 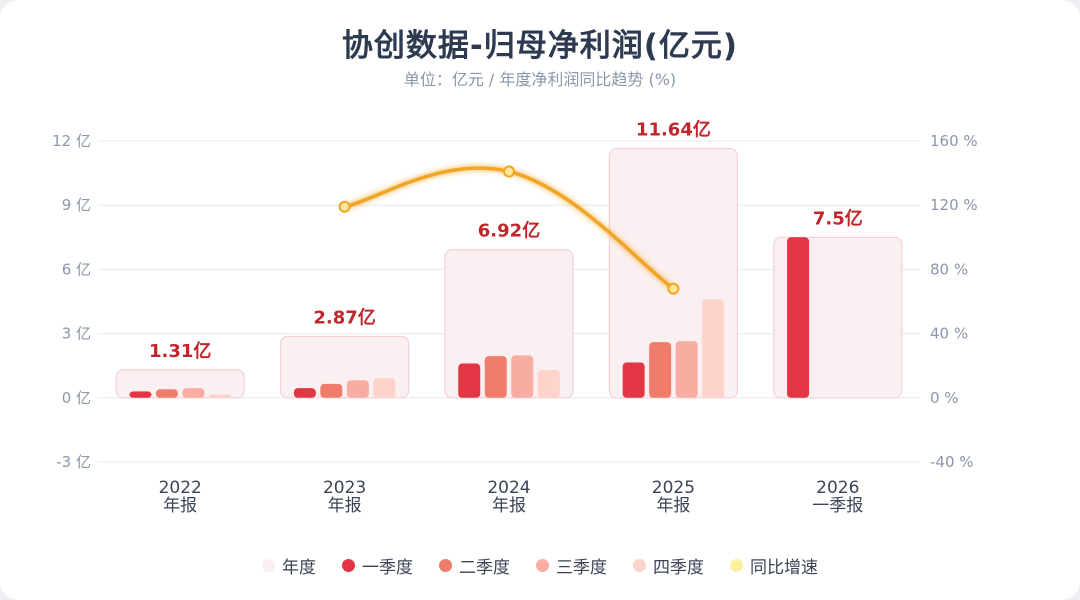 What do you see at coordinates (954, 141) in the screenshot?
I see `y-right-tick-label: 160 %` at bounding box center [954, 141].